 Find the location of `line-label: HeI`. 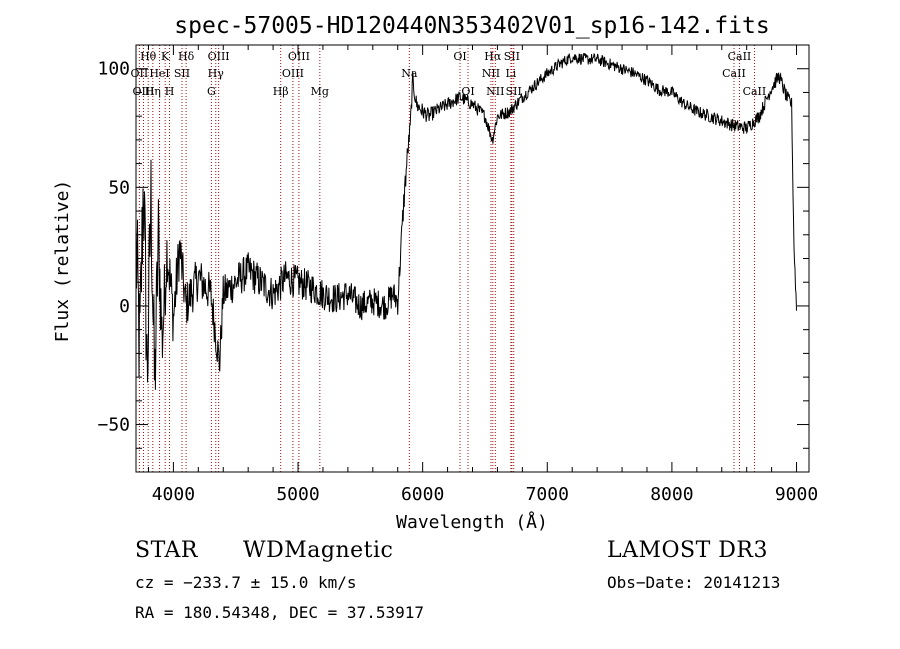

line-label: HeI is located at coordinates (159, 73).